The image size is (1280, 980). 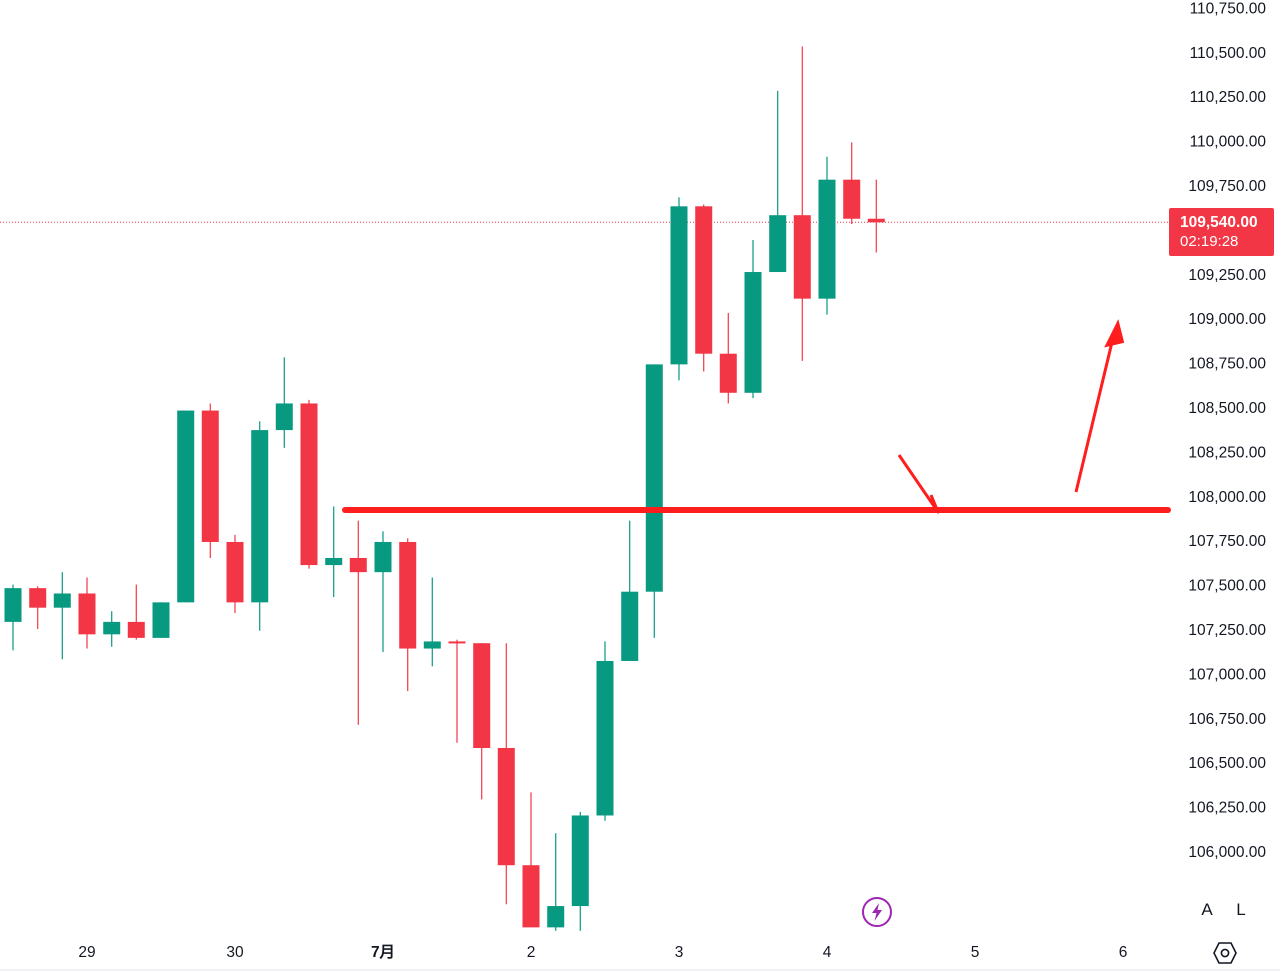 What do you see at coordinates (1227, 319) in the screenshot?
I see `price-tick-label: 109,000.00` at bounding box center [1227, 319].